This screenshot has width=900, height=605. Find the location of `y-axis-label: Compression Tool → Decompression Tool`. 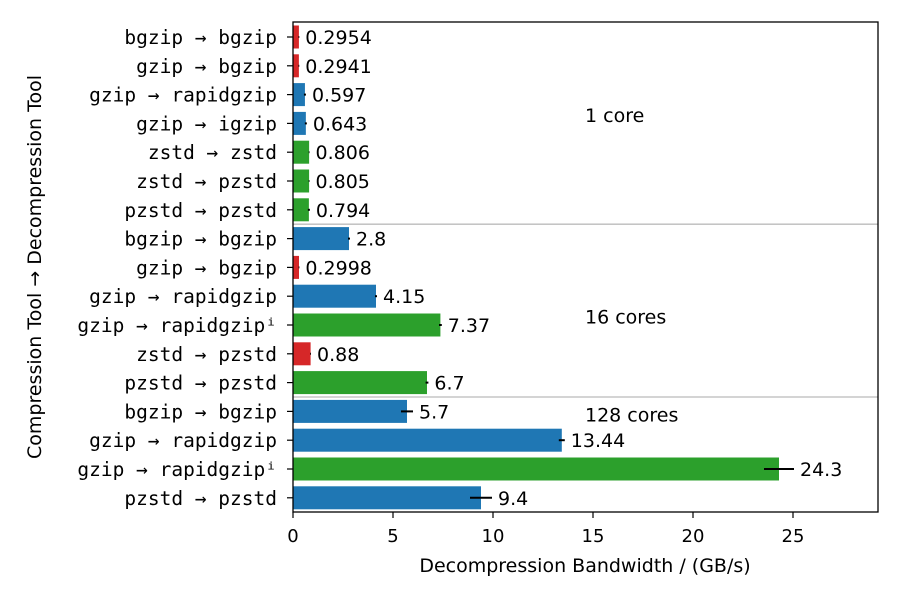

y-axis-label: Compression Tool → Decompression Tool is located at coordinates (35, 267).